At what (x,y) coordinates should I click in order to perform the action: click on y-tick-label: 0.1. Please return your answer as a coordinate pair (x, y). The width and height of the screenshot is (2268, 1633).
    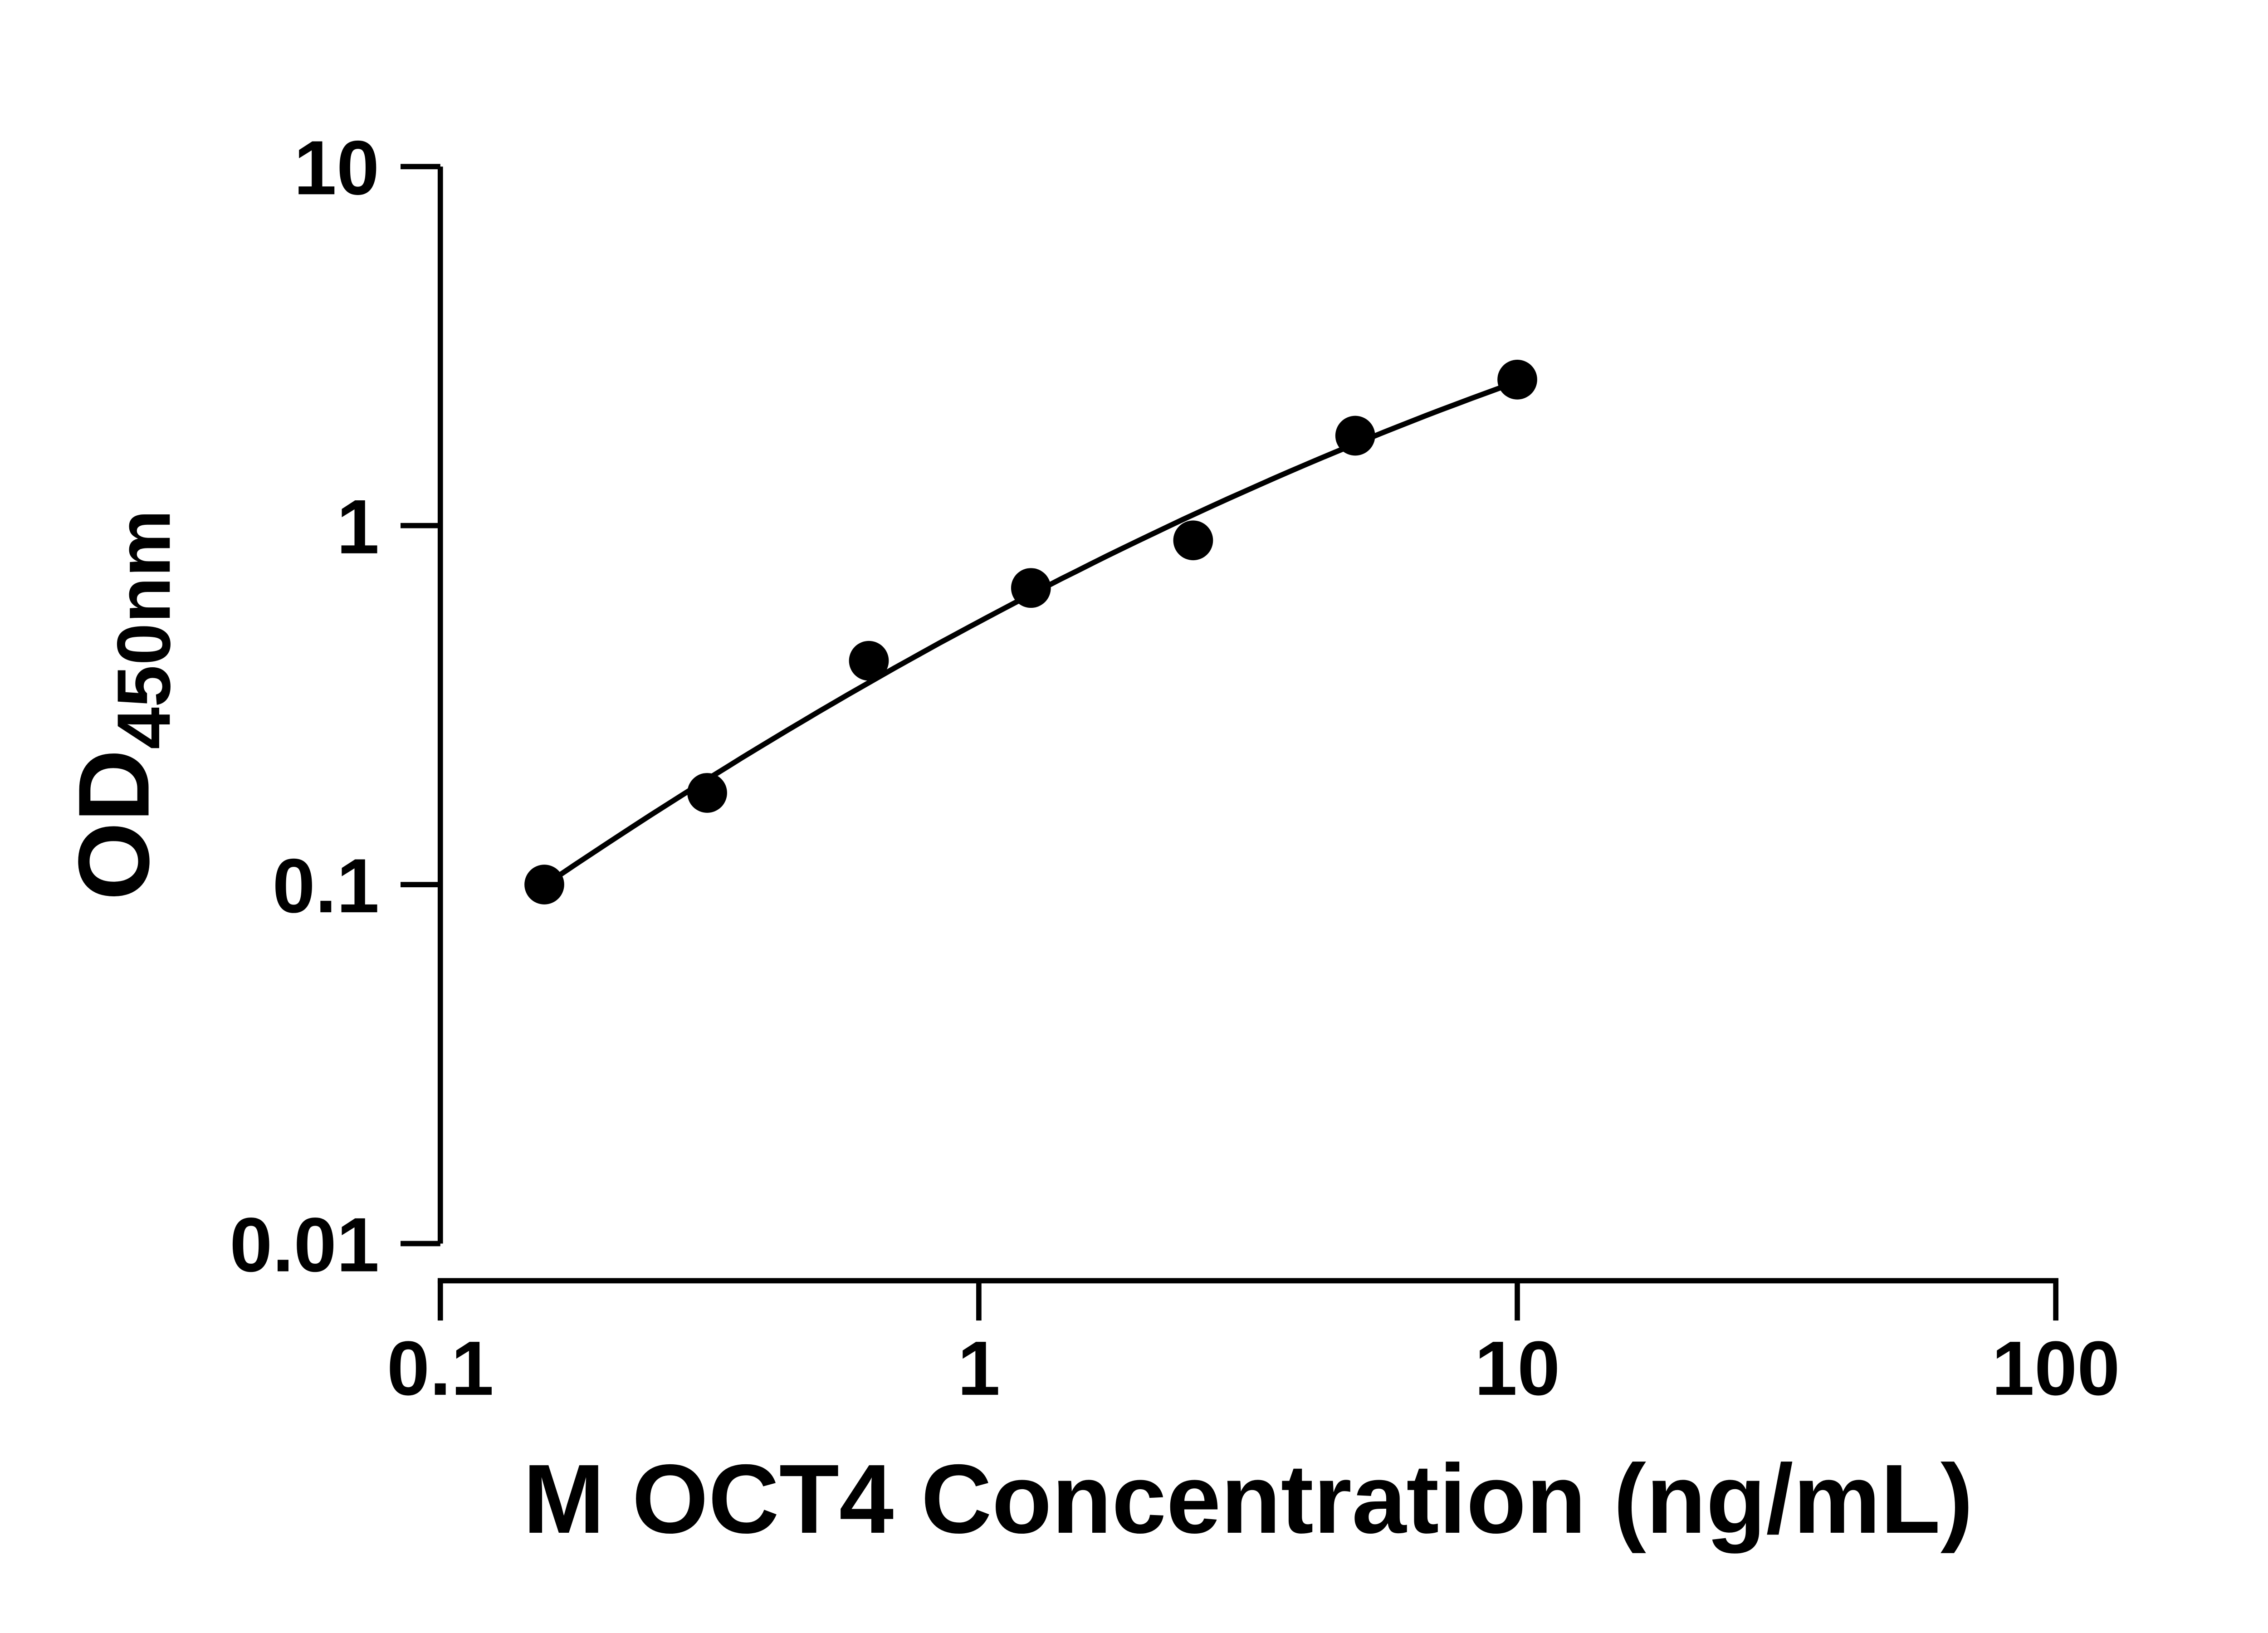
    Looking at the image, I should click on (326, 885).